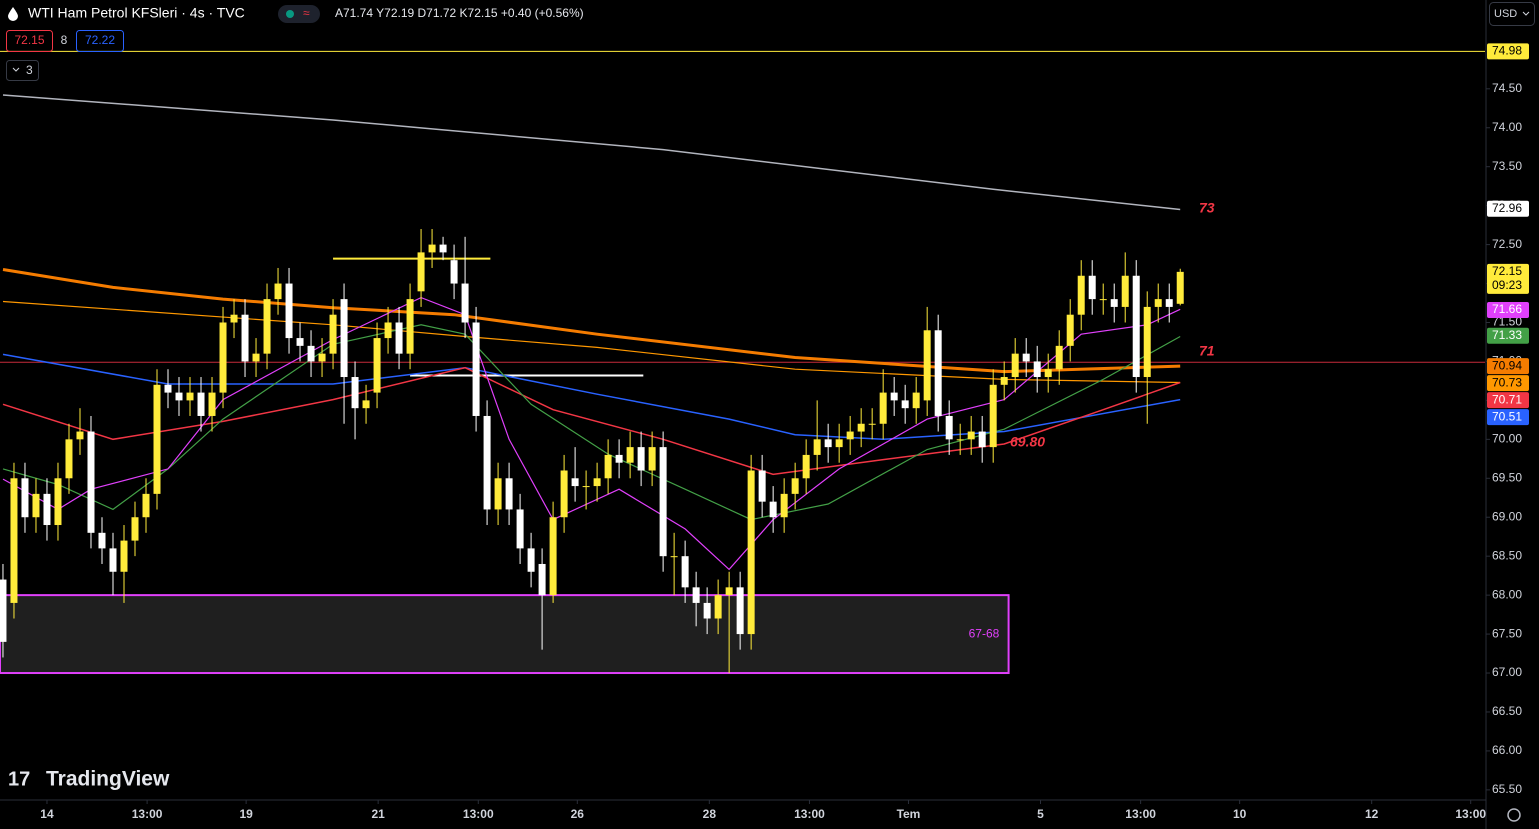 This screenshot has height=829, width=1539. I want to click on price-tag-label: 71.33, so click(1507, 335).